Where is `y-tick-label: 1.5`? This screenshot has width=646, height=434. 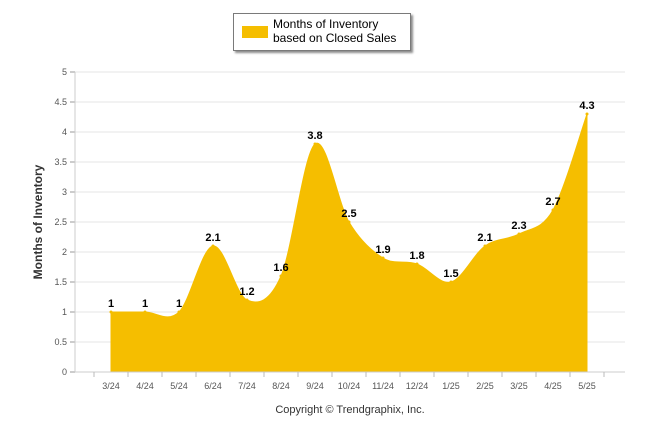 y-tick-label: 1.5 is located at coordinates (60, 282).